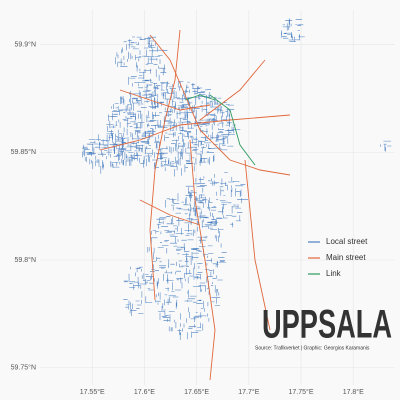 The height and width of the screenshot is (400, 400). What do you see at coordinates (327, 325) in the screenshot?
I see `map-title: UPPSALA` at bounding box center [327, 325].